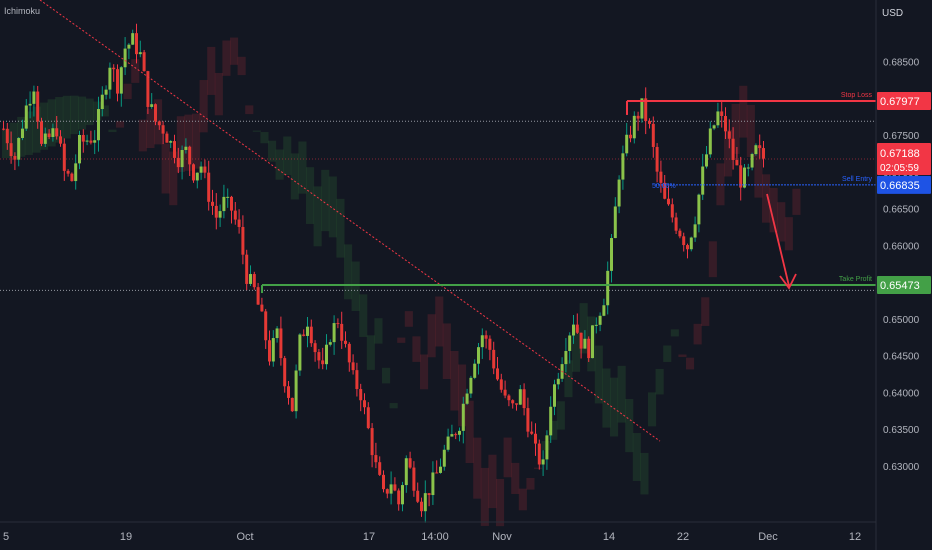 The height and width of the screenshot is (550, 932). Describe the element at coordinates (899, 168) in the screenshot. I see `current-price-tag-timer: 02:05:59` at that location.